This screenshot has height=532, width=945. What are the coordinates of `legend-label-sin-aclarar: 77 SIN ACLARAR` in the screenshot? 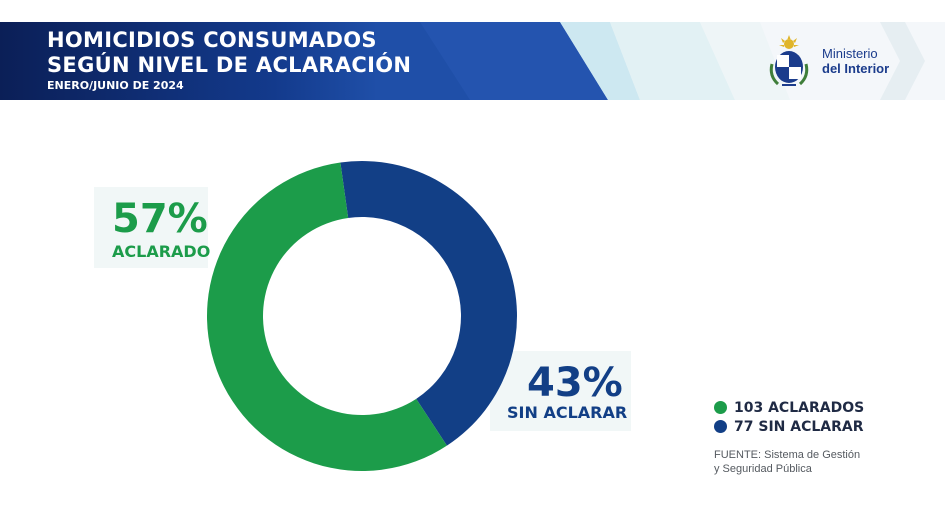 It's located at (799, 426).